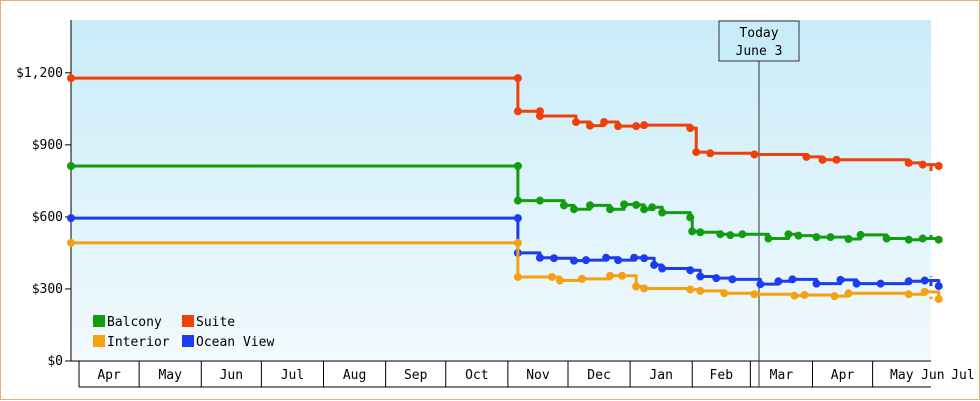  Describe the element at coordinates (134, 322) in the screenshot. I see `legend-label: Balcony` at that location.